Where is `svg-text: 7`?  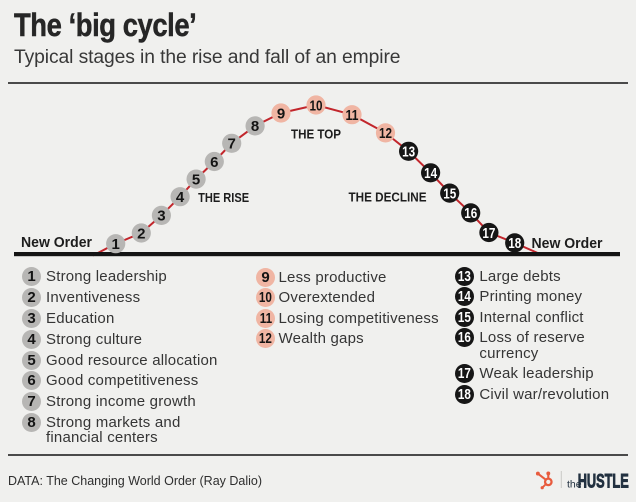
svg-text: 7 is located at coordinates (232, 144).